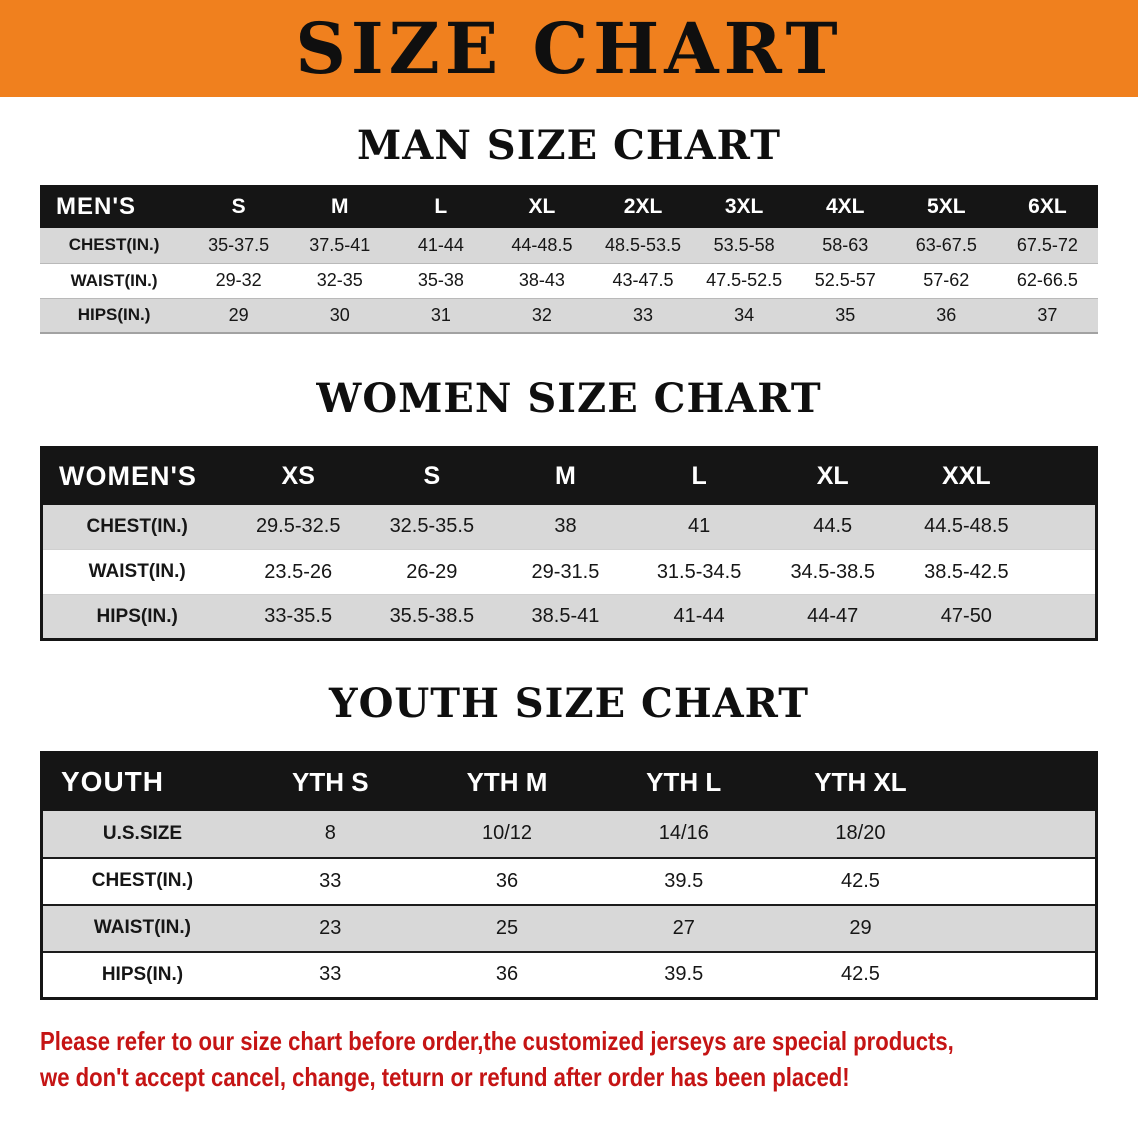 This screenshot has width=1138, height=1132. I want to click on size-header-cell: 2XL, so click(643, 206).